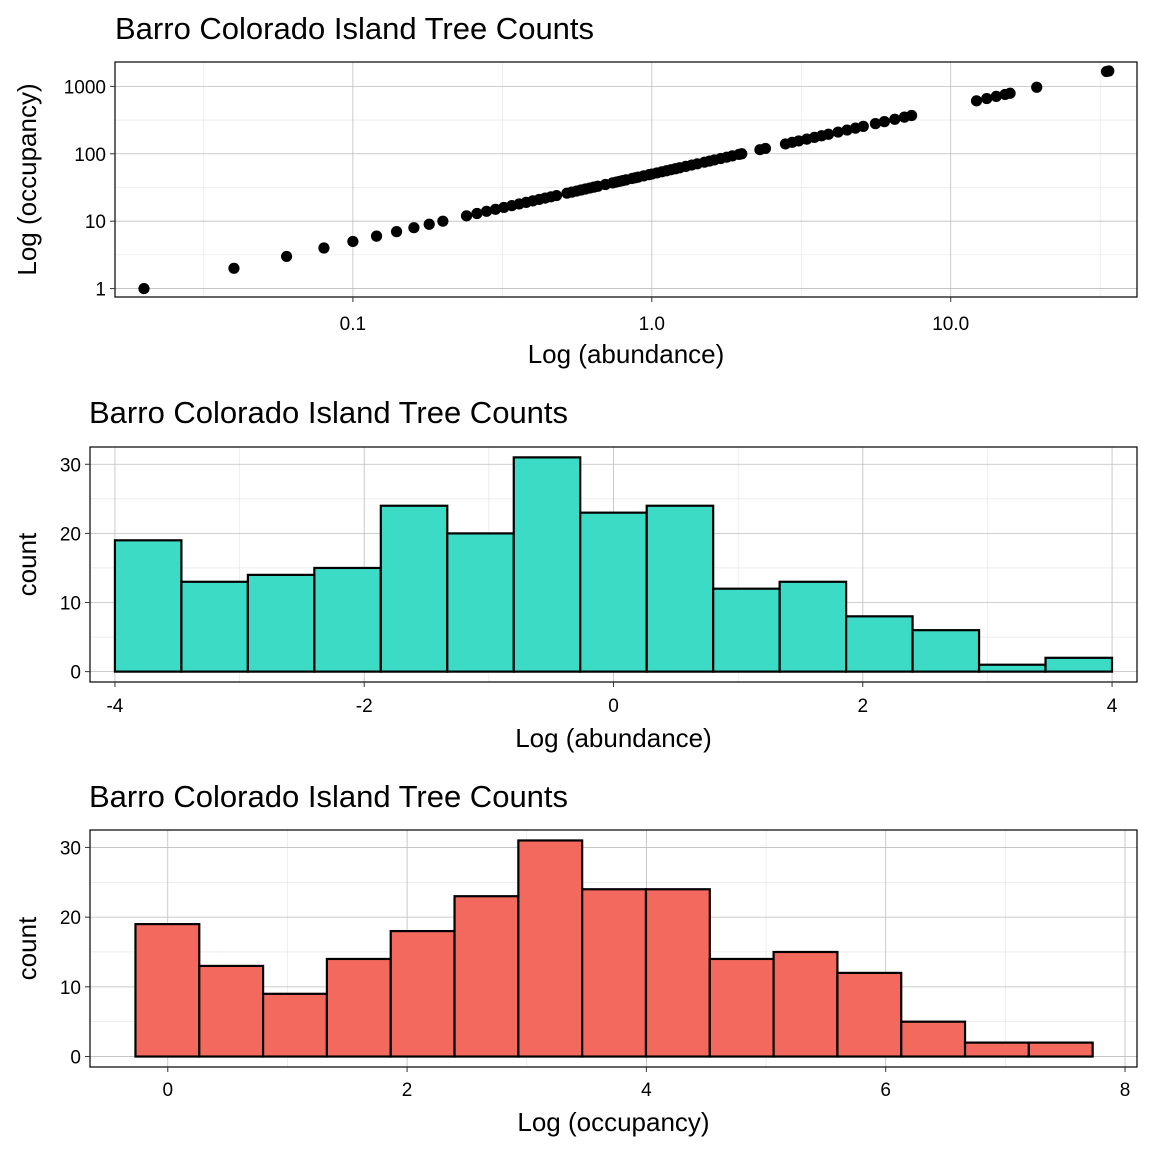 The image size is (1152, 1152). What do you see at coordinates (1125, 1090) in the screenshot?
I see `x-tick-label: 8` at bounding box center [1125, 1090].